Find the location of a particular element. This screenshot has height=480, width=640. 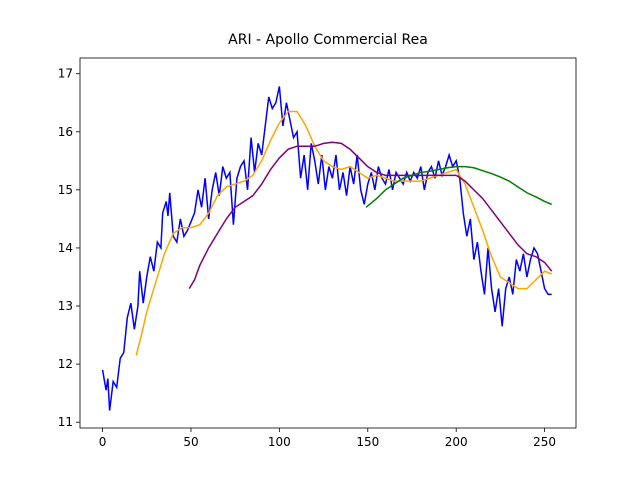

price-line is located at coordinates (458, 186).